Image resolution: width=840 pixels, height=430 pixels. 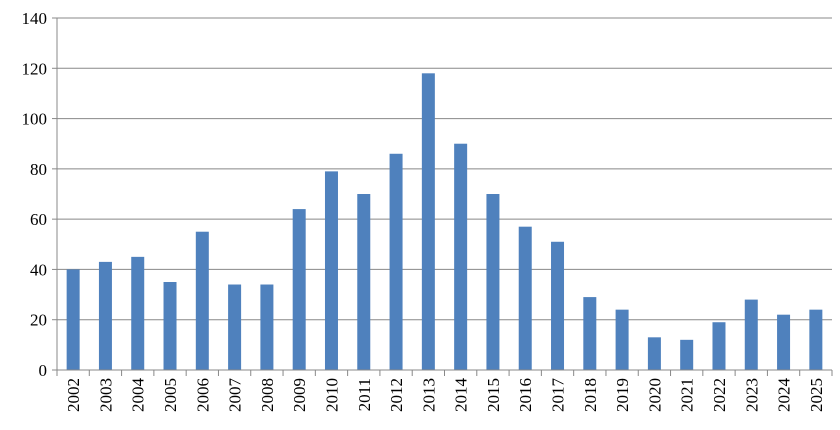 I want to click on x-tick-label: 2002, so click(x=73, y=395).